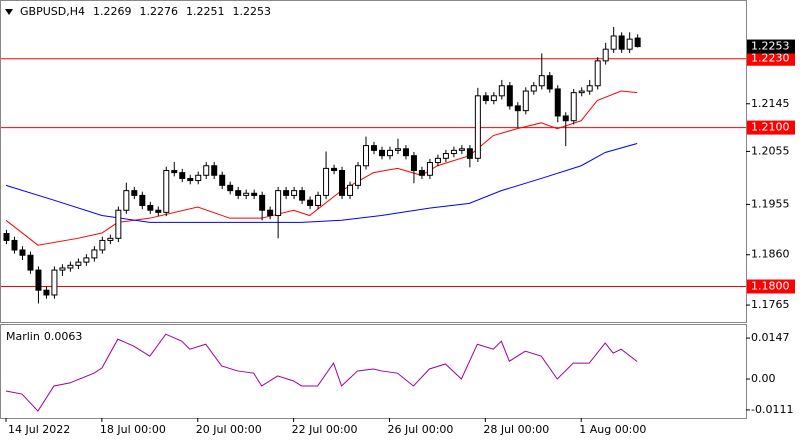  Describe the element at coordinates (763, 378) in the screenshot. I see `indicator-y-tick-label: 0.00` at that location.